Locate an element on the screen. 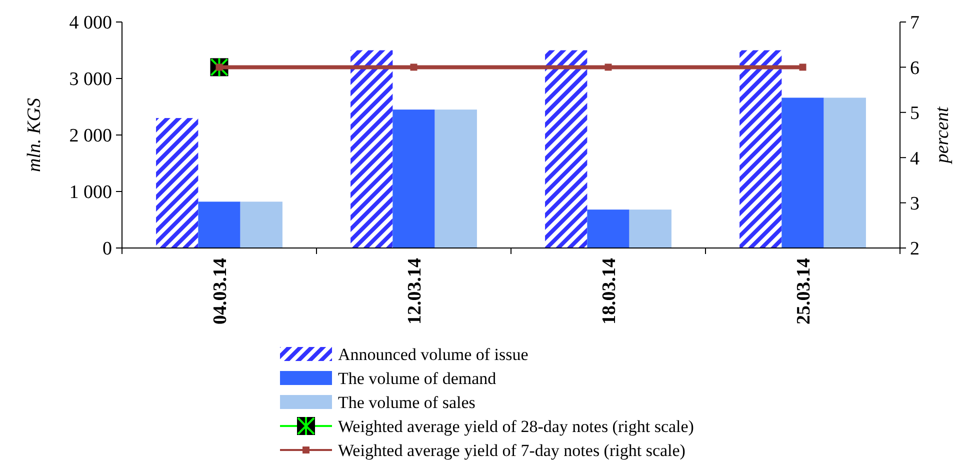  legend-label: Weighted average yield of 28-day notes (right scale) is located at coordinates (516, 426).